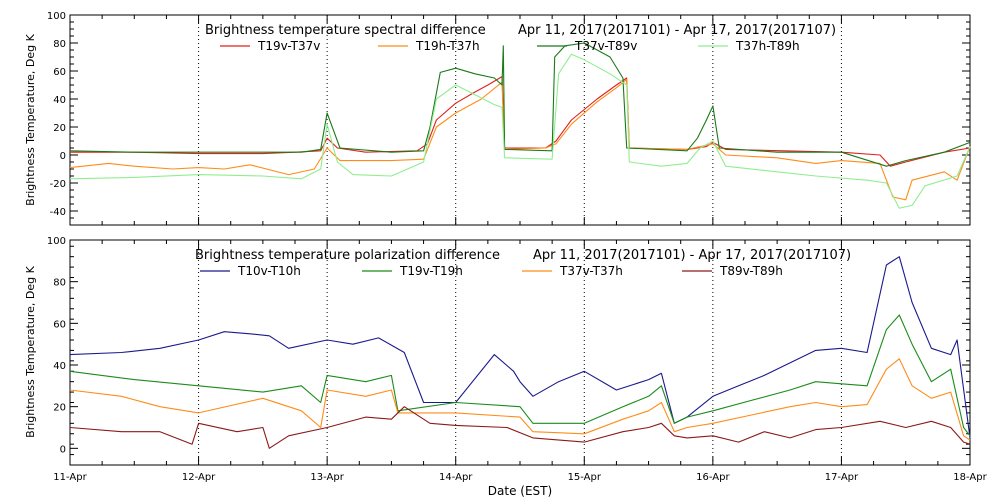  Describe the element at coordinates (970, 477) in the screenshot. I see `x-tick-label: 18-Apr` at that location.